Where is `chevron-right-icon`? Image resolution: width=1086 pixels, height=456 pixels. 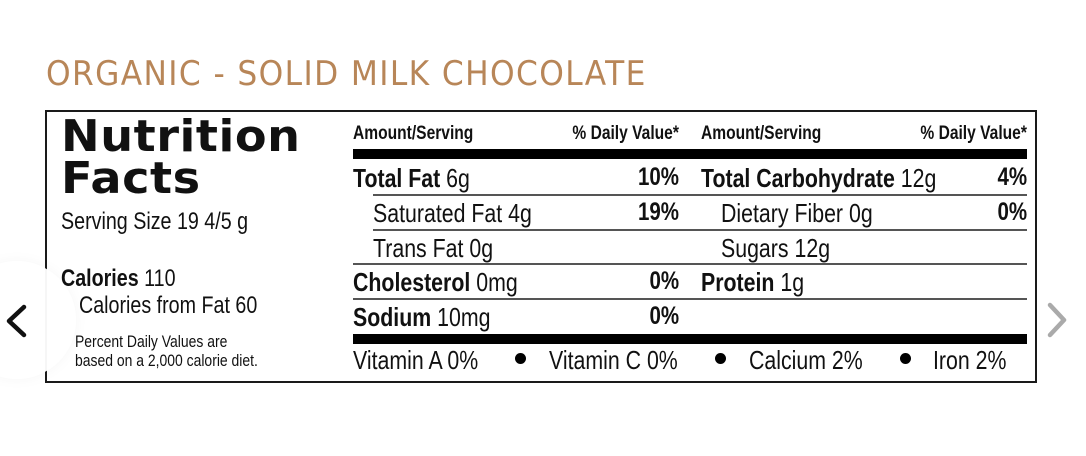 chevron-right-icon is located at coordinates (1057, 320).